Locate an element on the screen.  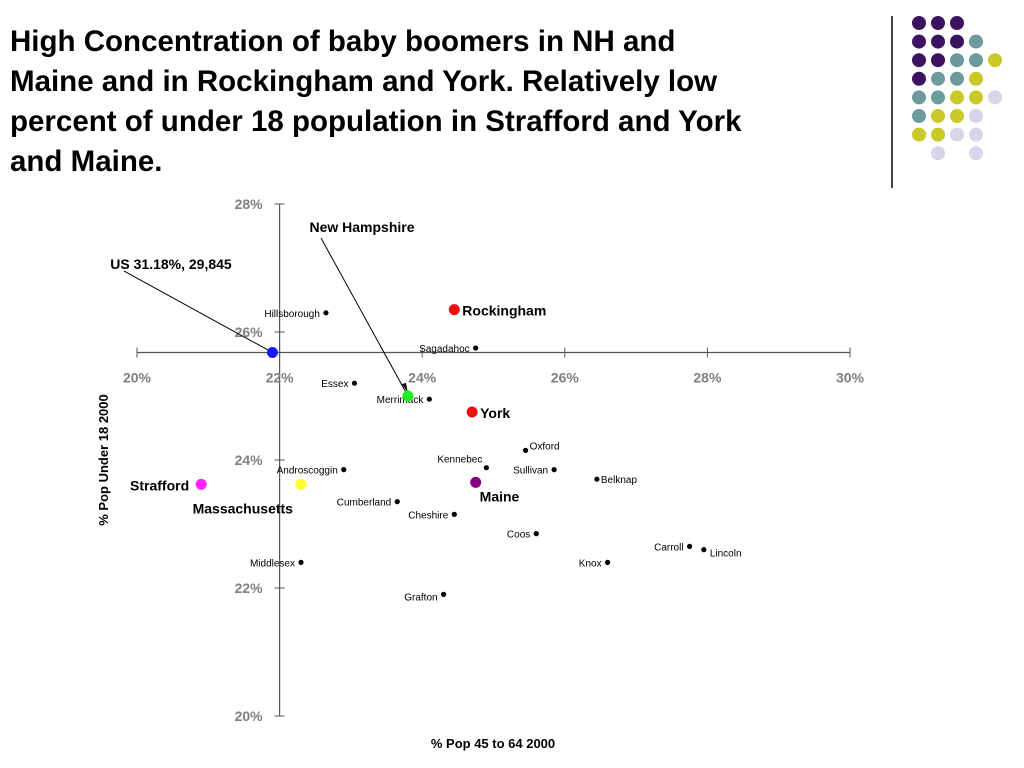
y-tick-label: 20% is located at coordinates (249, 716).